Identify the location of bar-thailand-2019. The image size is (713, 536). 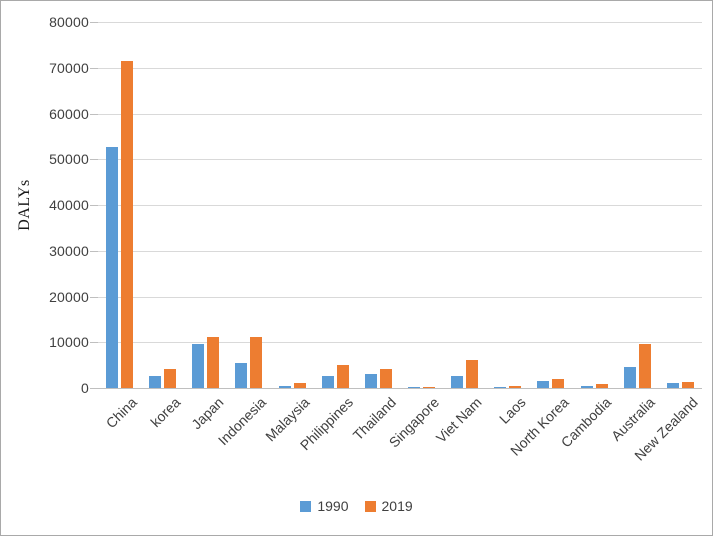
(385, 378).